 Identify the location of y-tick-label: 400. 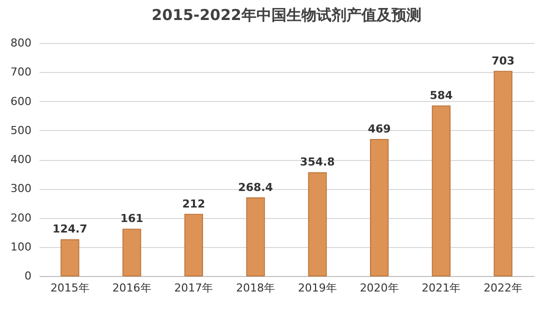
(21, 159).